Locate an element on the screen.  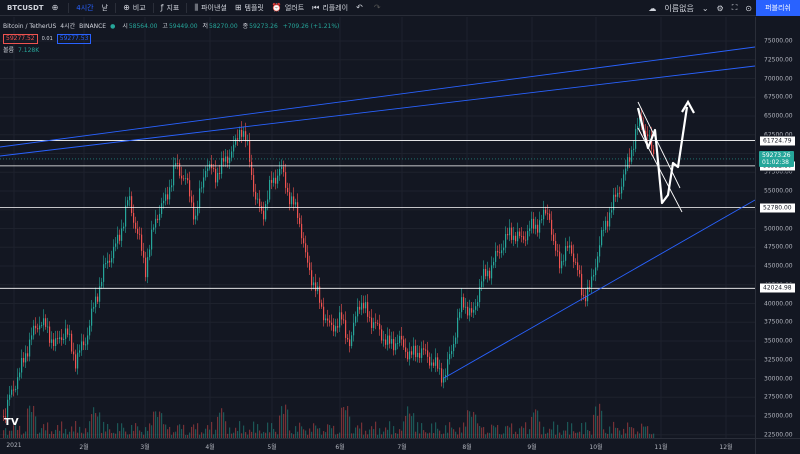
alert-button: ⏰ 얼러트 is located at coordinates (288, 8).